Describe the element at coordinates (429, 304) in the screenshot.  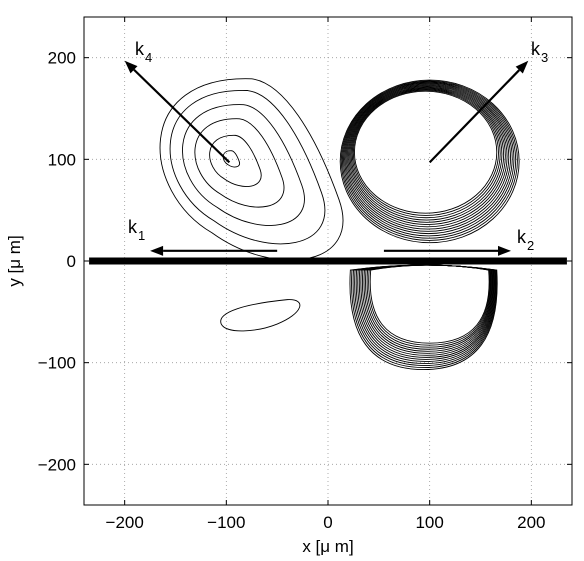
I see `contour-lower-right` at that location.